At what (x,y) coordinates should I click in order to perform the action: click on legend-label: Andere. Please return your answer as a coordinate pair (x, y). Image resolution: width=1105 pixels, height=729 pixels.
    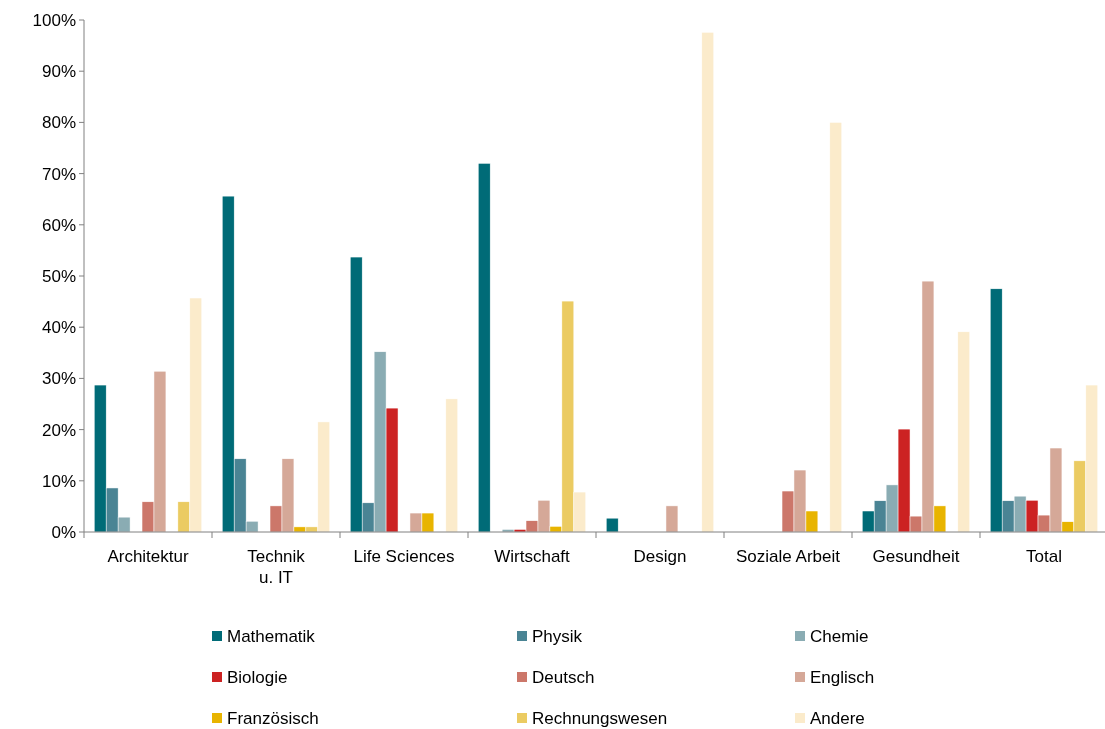
    Looking at the image, I should click on (837, 718).